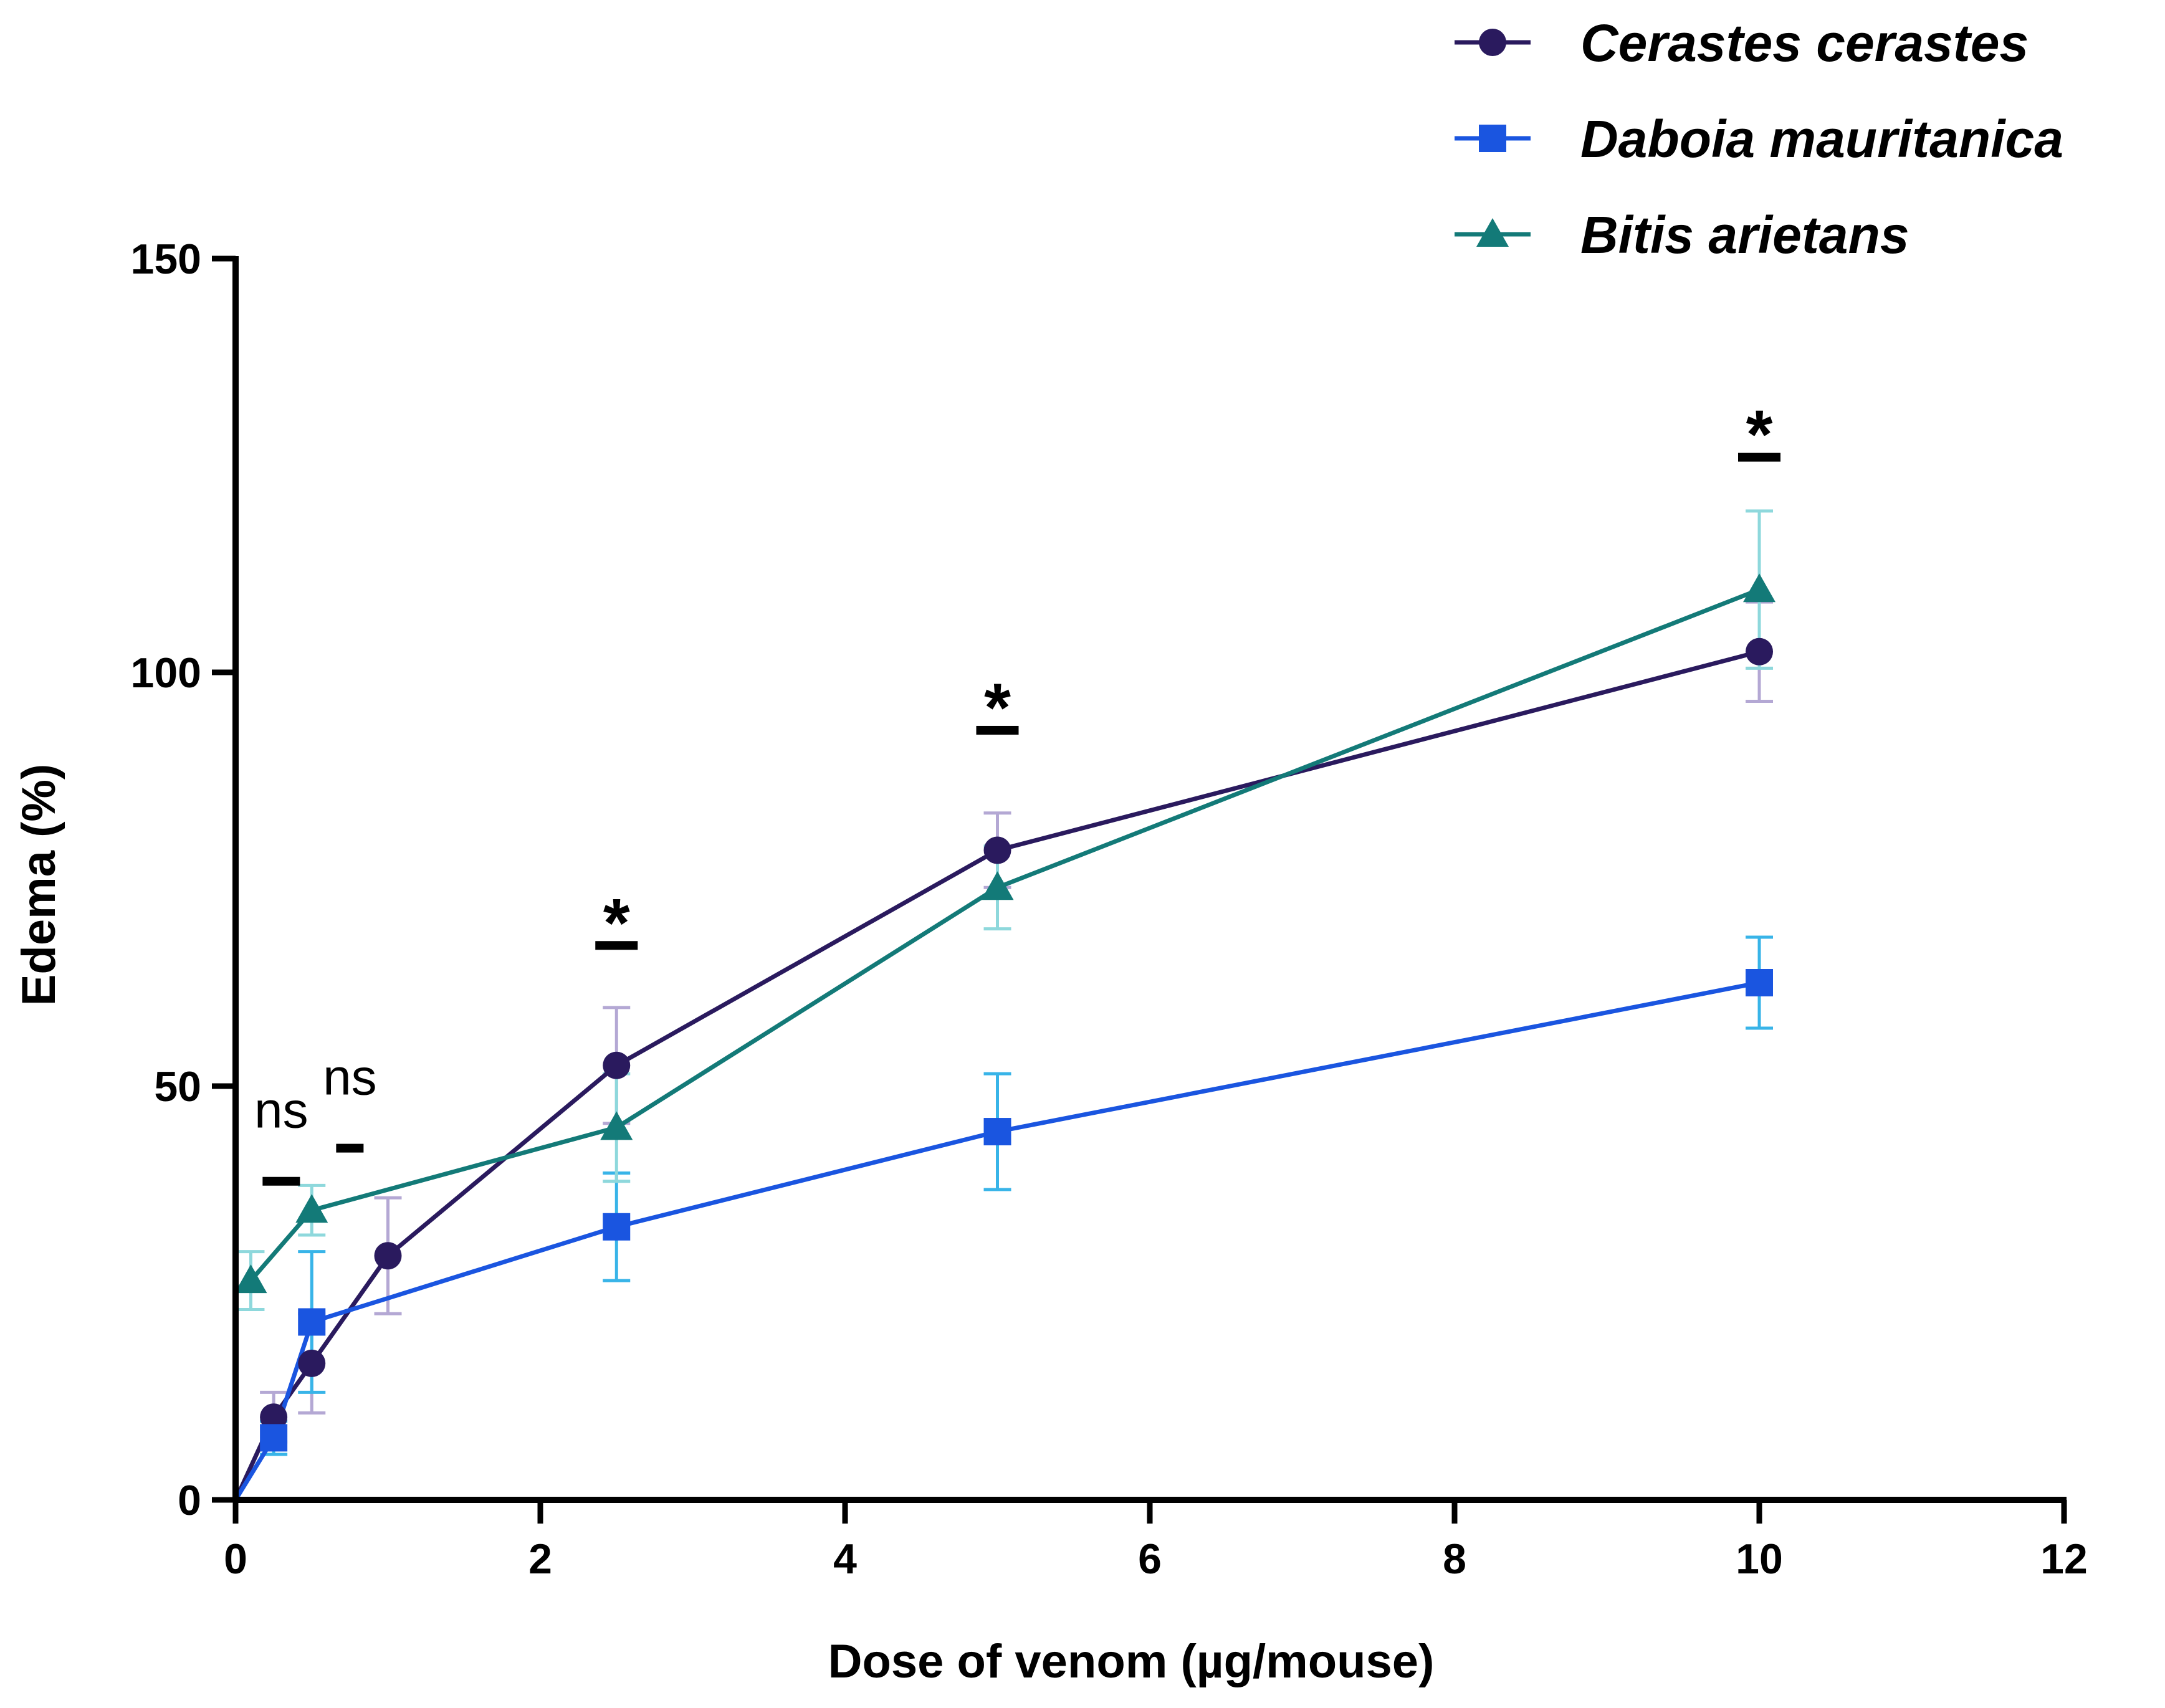 The height and width of the screenshot is (1708, 2165). Describe the element at coordinates (1805, 43) in the screenshot. I see `legend-label-cerastes-cerastes: Cerastes cerastes` at that location.